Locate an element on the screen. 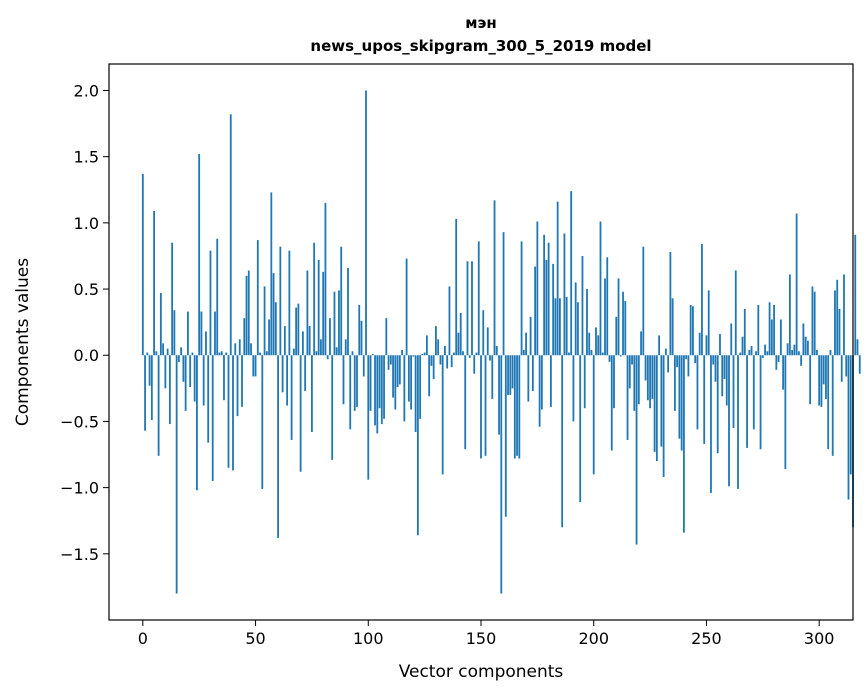  y-tick-label: 1.5 is located at coordinates (86, 157).